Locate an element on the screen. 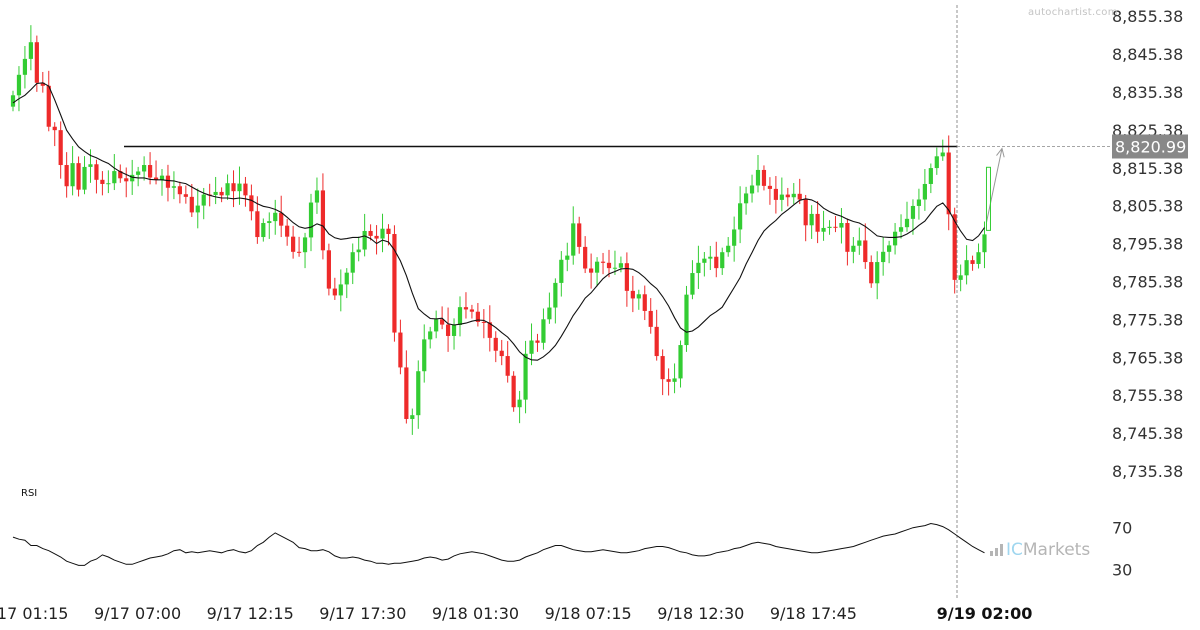  rsi-tick-label: 30 is located at coordinates (1122, 570).